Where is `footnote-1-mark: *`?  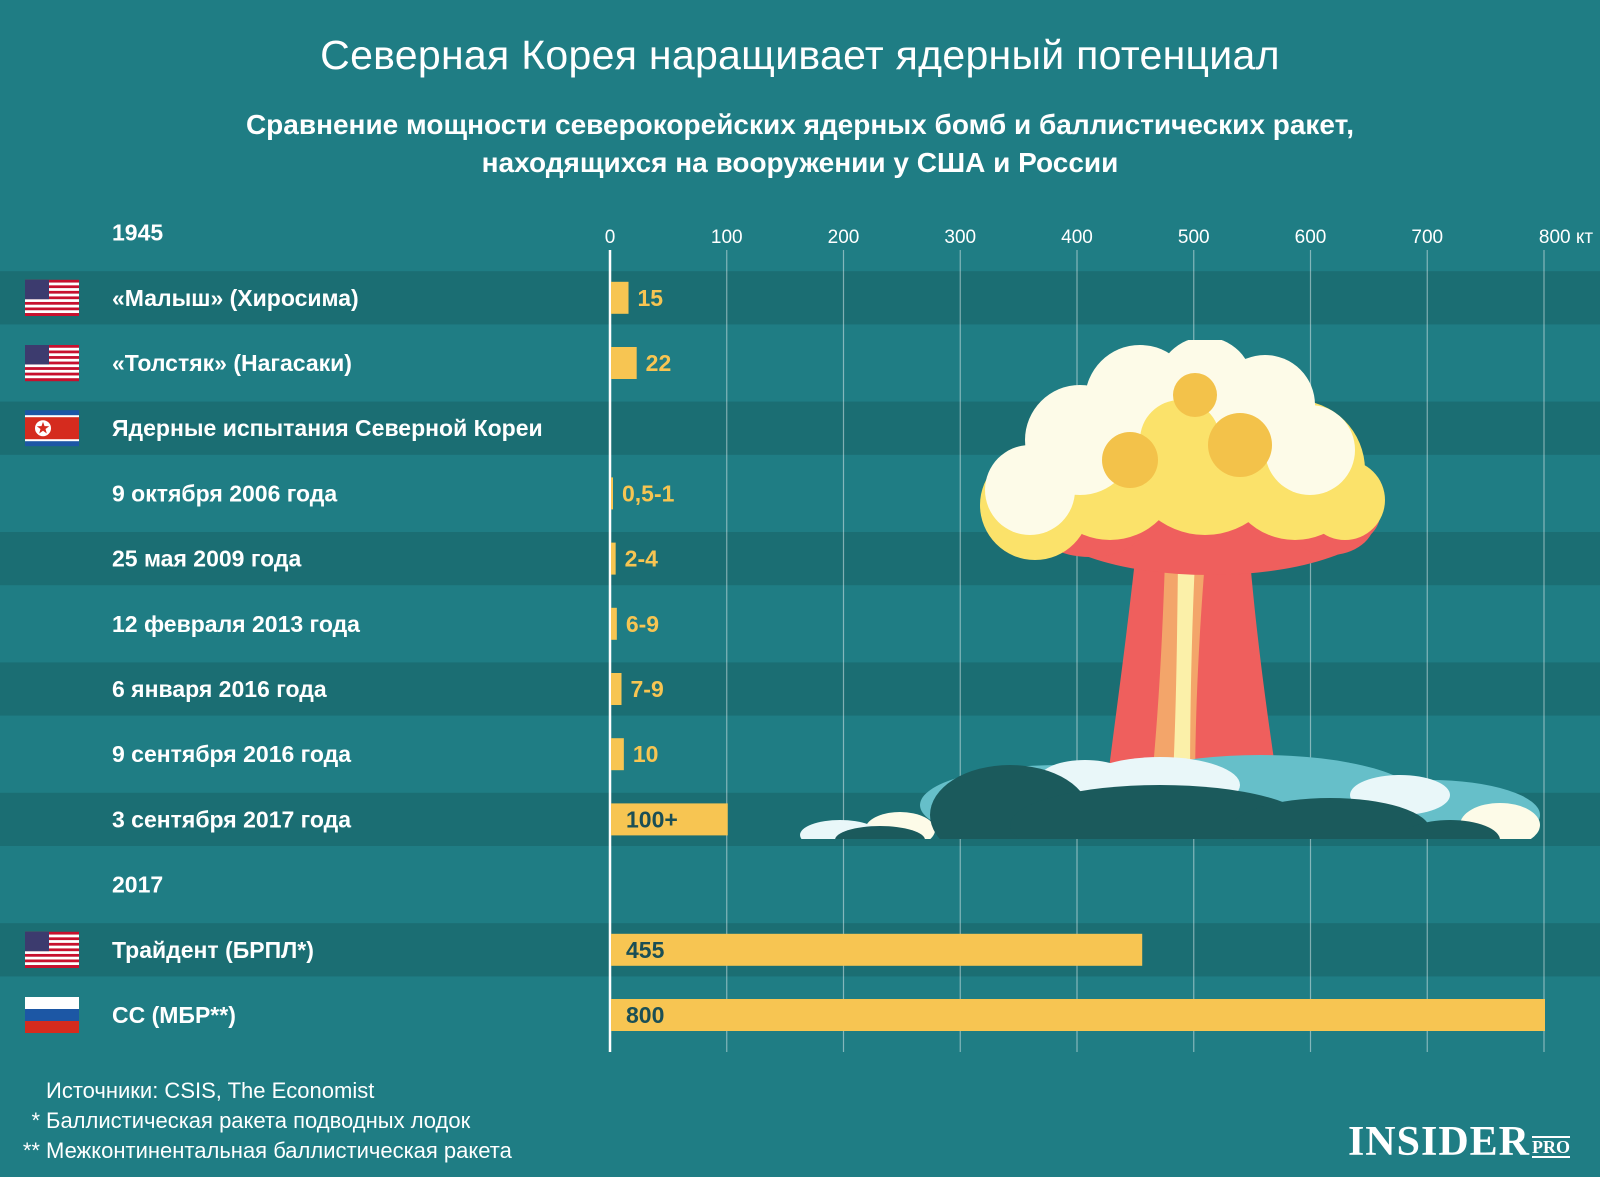
footnote-1-mark: * is located at coordinates (35, 1120).